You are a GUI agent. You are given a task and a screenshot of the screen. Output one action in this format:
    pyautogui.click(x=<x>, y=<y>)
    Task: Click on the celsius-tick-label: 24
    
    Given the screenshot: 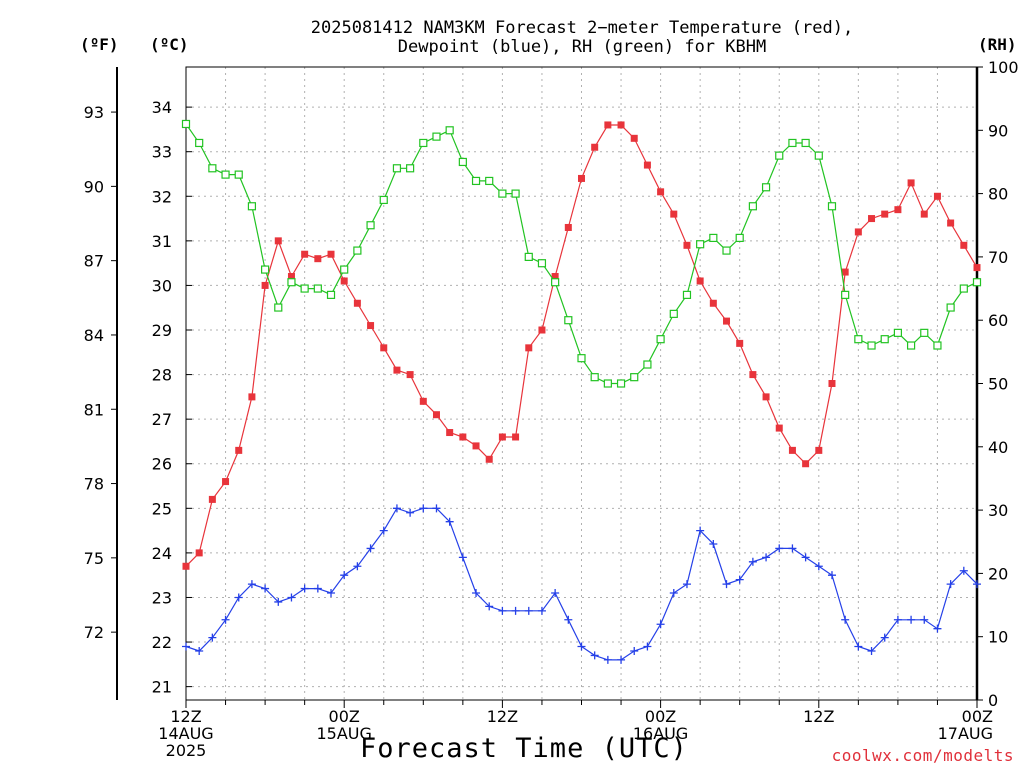 What is the action you would take?
    pyautogui.click(x=162, y=553)
    